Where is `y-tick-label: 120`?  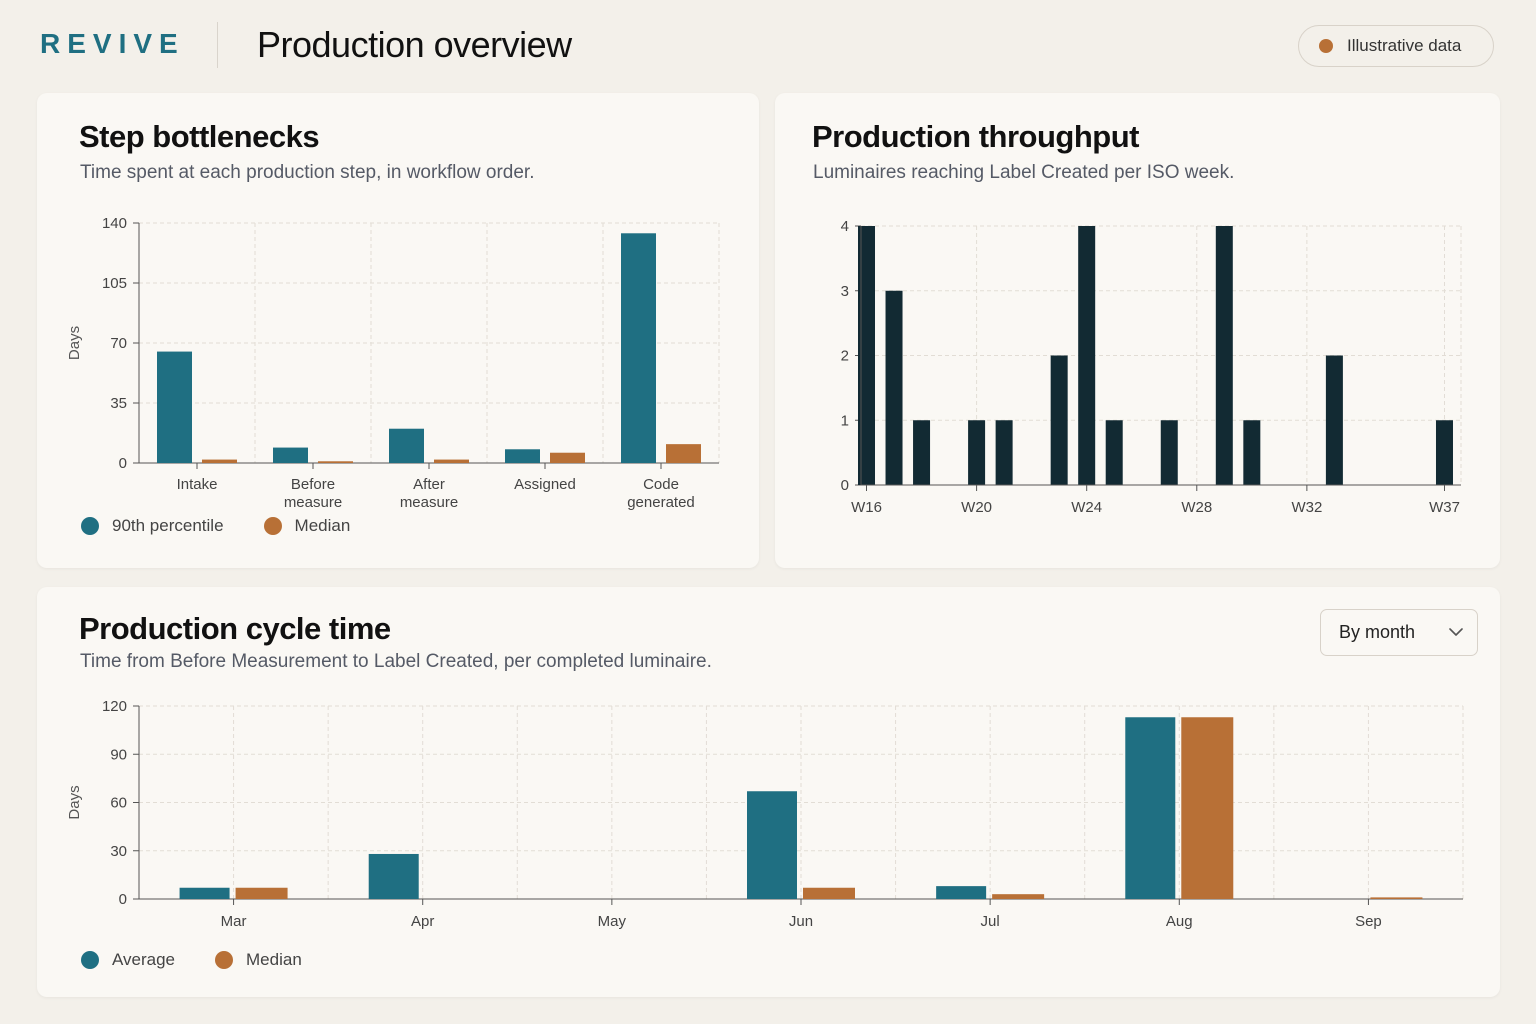 y-tick-label: 120 is located at coordinates (114, 706).